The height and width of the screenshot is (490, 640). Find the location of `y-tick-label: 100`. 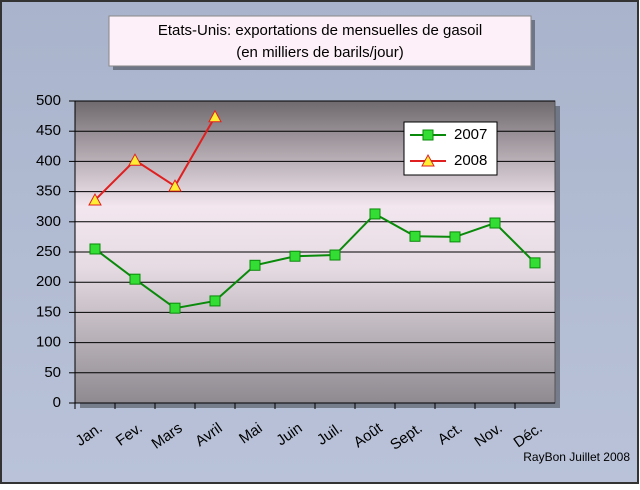

y-tick-label: 100 is located at coordinates (48, 342).